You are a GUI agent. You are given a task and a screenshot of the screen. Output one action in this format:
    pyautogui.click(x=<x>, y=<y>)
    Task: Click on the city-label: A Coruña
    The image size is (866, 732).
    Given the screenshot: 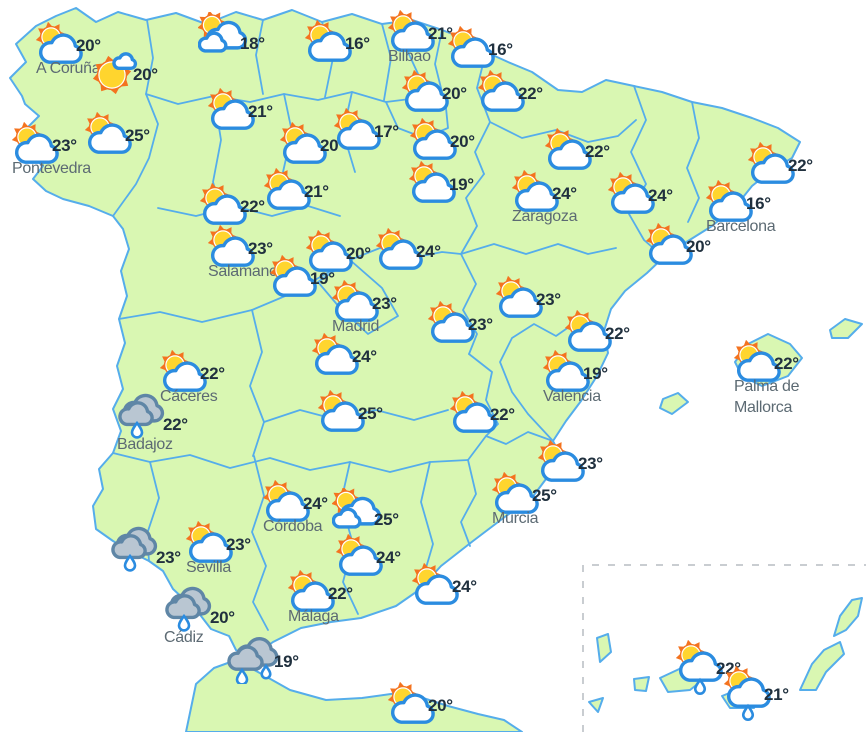 What is the action you would take?
    pyautogui.click(x=68, y=68)
    